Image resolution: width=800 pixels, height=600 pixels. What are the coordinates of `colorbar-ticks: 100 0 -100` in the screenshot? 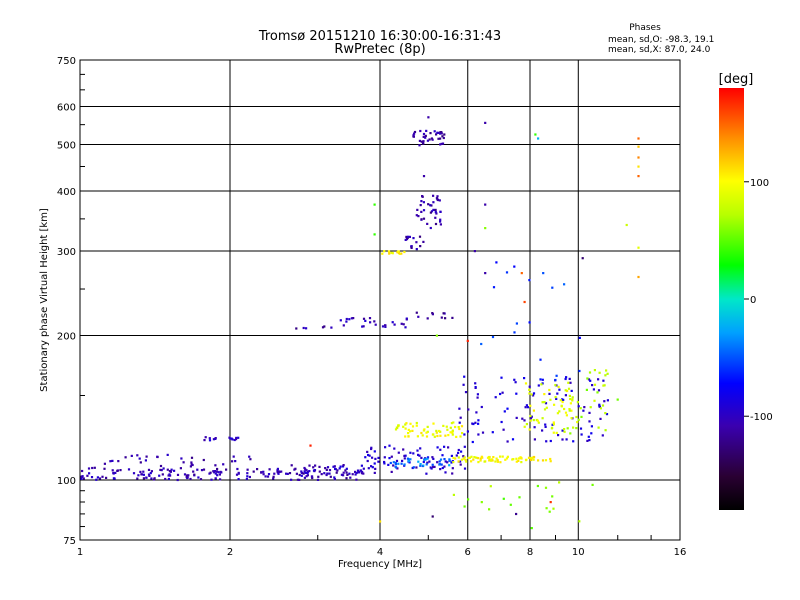 It's located at (758, 300).